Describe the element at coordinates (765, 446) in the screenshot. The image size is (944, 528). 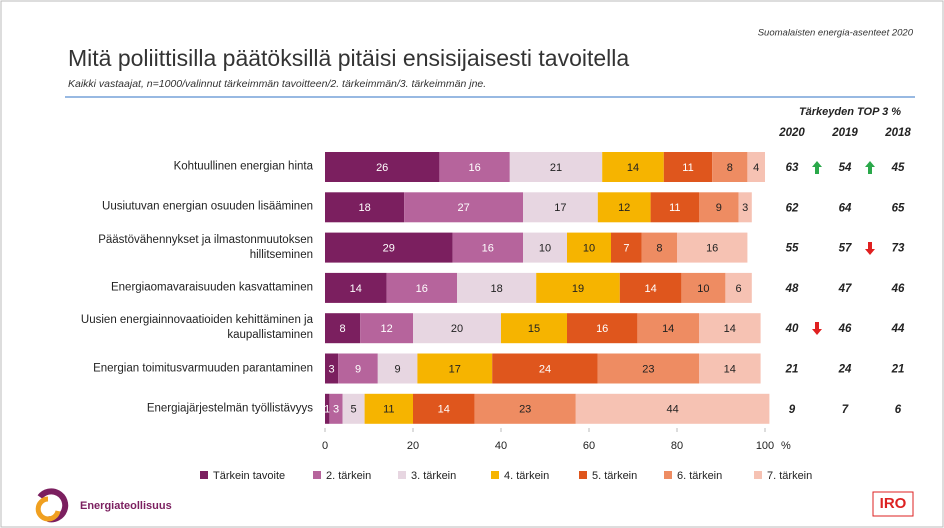
I see `x-tick-label: 100` at that location.